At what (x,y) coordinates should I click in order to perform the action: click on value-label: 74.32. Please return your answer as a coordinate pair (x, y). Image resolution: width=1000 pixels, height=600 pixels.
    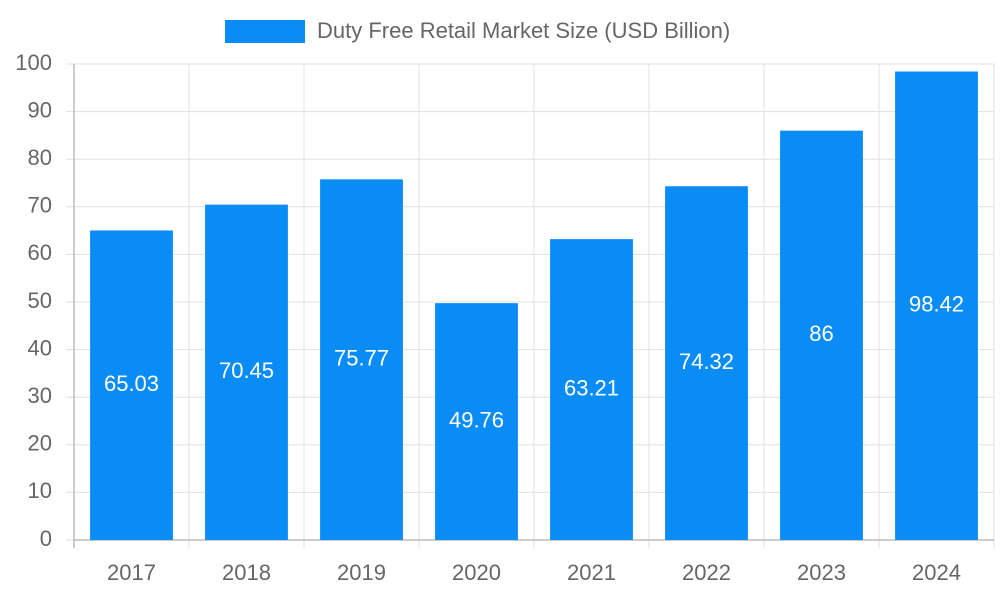
    Looking at the image, I should click on (706, 361).